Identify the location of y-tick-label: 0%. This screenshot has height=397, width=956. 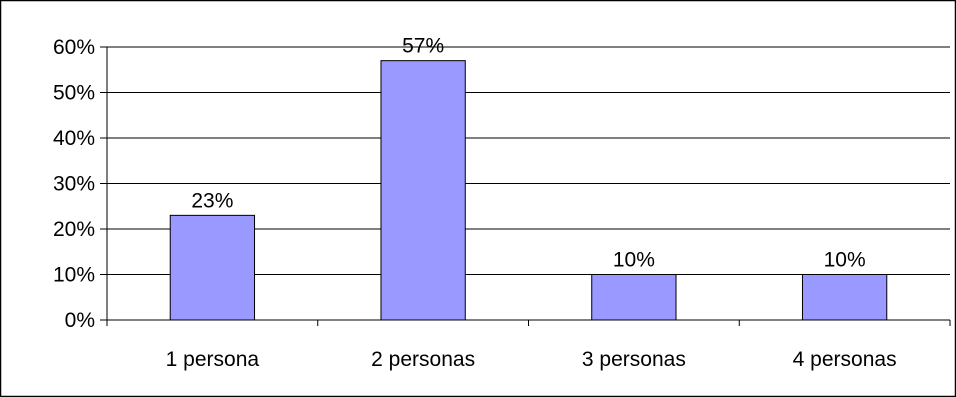
(80, 320).